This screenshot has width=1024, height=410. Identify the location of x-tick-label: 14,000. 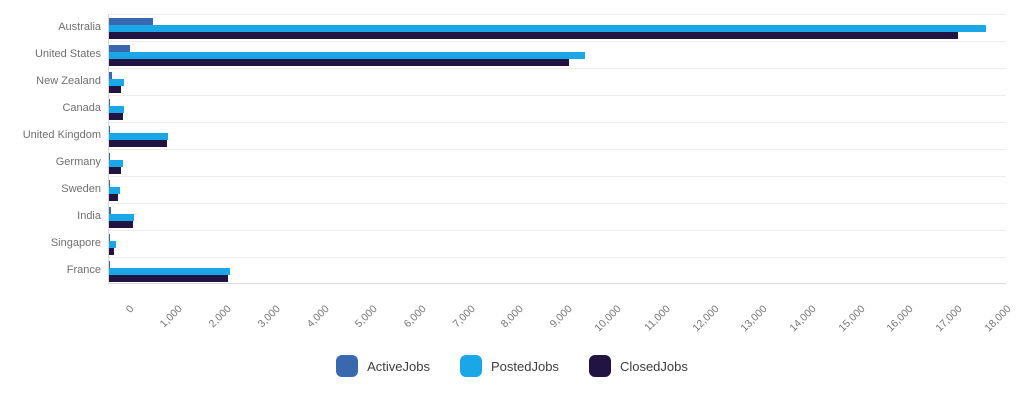
(803, 319).